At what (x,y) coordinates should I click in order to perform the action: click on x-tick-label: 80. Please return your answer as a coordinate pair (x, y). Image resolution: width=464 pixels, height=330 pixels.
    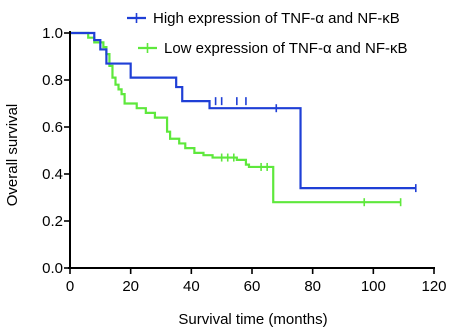
    Looking at the image, I should click on (312, 286).